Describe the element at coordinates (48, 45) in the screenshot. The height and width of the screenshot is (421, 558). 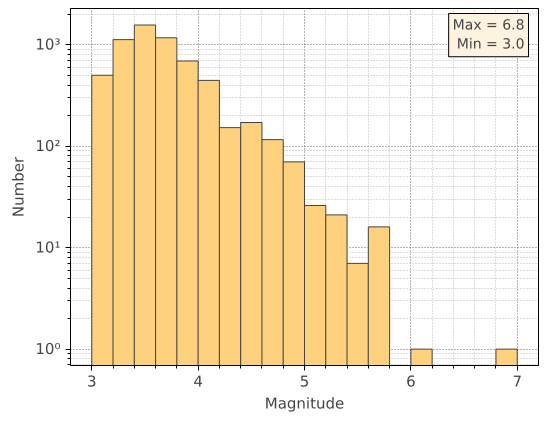
I see `y-tick-label: 10³` at that location.